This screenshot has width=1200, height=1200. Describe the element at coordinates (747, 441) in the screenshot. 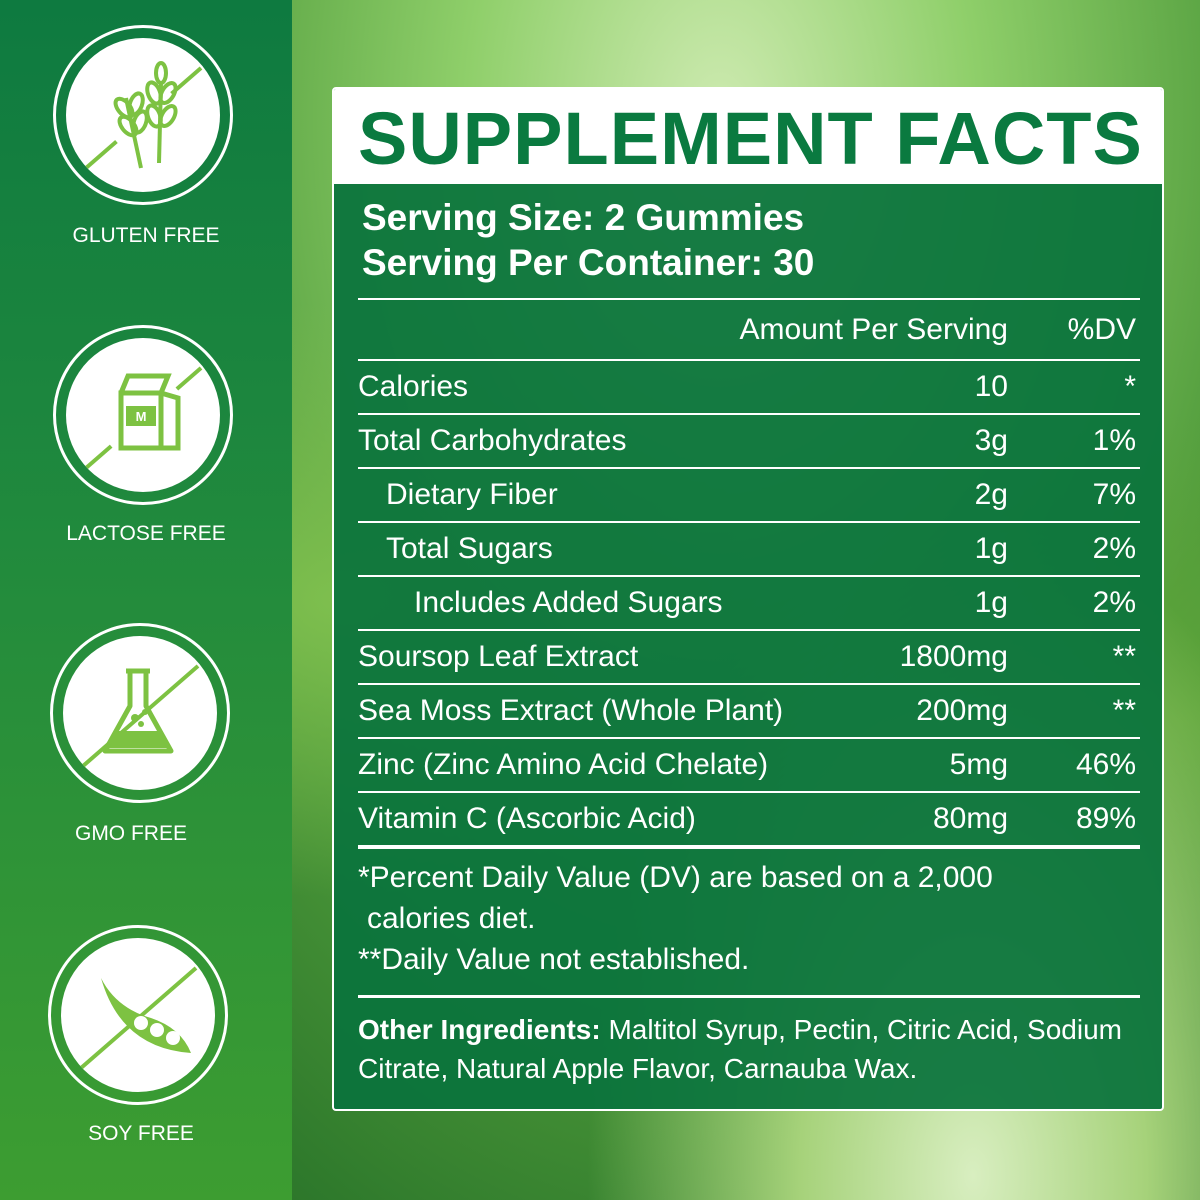

I see `nutrient-row: Total Carbohydrates 3g 1%` at that location.